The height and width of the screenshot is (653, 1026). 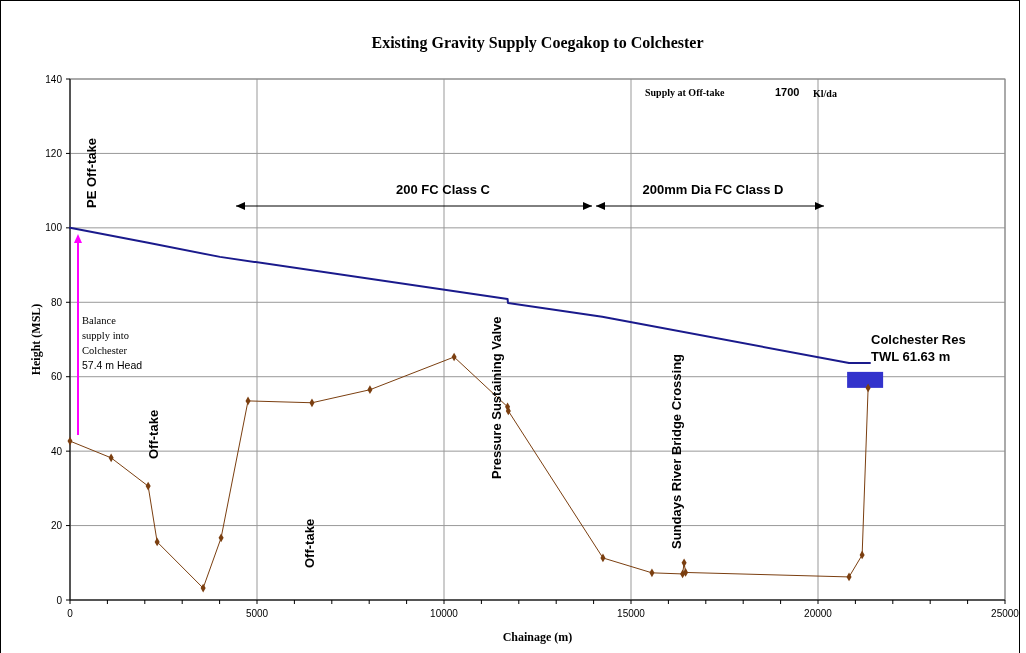 What do you see at coordinates (537, 637) in the screenshot?
I see `x-axis-title: Chainage (m)` at bounding box center [537, 637].